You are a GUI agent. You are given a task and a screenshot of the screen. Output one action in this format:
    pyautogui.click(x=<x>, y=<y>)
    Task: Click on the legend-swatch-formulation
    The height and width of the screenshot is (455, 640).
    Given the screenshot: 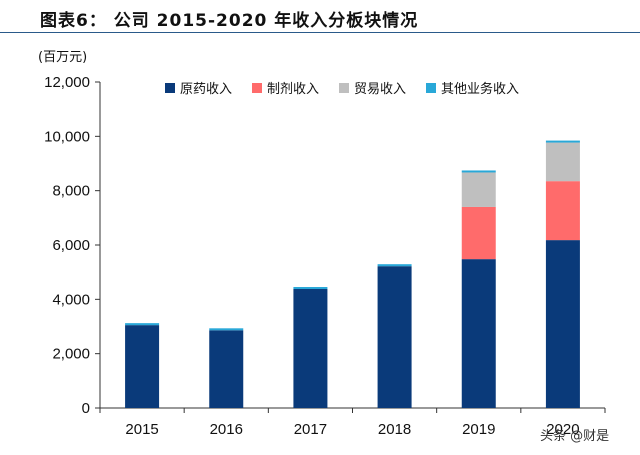 What is the action you would take?
    pyautogui.click(x=257, y=87)
    